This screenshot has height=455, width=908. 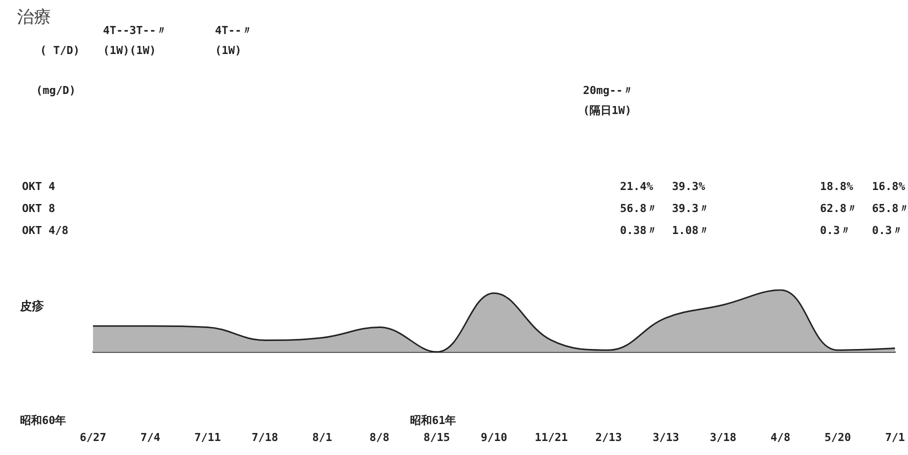 I want to click on text: 65.8〃, so click(x=890, y=208).